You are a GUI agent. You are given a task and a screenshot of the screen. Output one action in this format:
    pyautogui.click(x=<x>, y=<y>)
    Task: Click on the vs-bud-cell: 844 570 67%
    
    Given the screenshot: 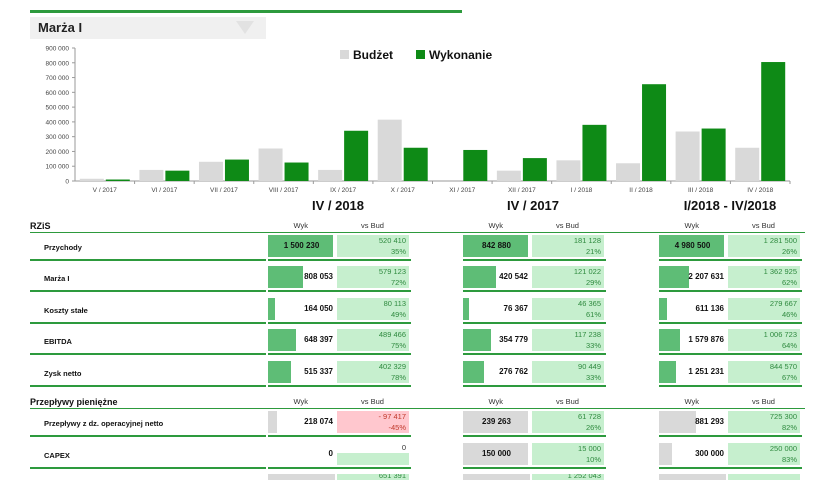 What is the action you would take?
    pyautogui.click(x=764, y=372)
    